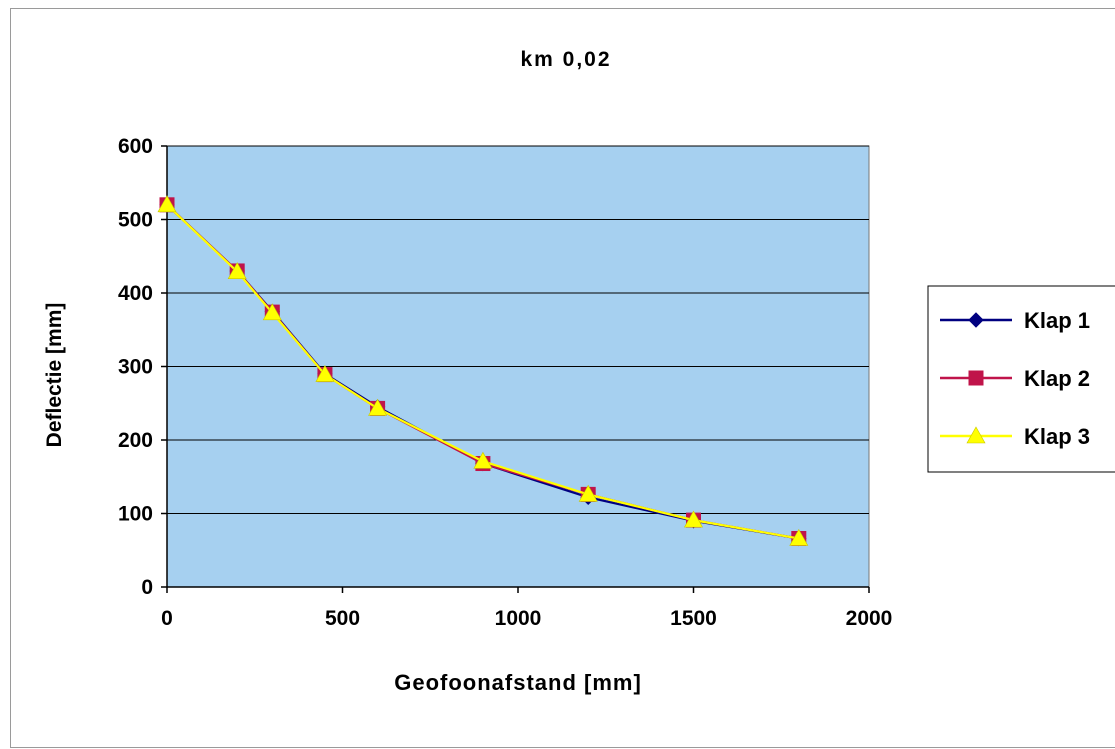 Image resolution: width=1115 pixels, height=749 pixels. Describe the element at coordinates (1057, 378) in the screenshot. I see `legend-label-2: Klap 2` at that location.